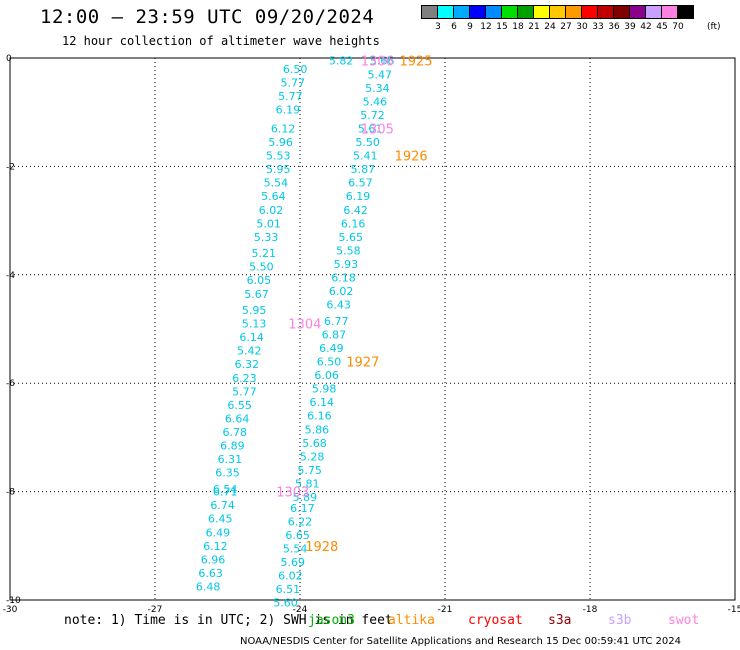 The width and height of the screenshot is (740, 650). I want to click on swh-point: 5.95, so click(254, 310).